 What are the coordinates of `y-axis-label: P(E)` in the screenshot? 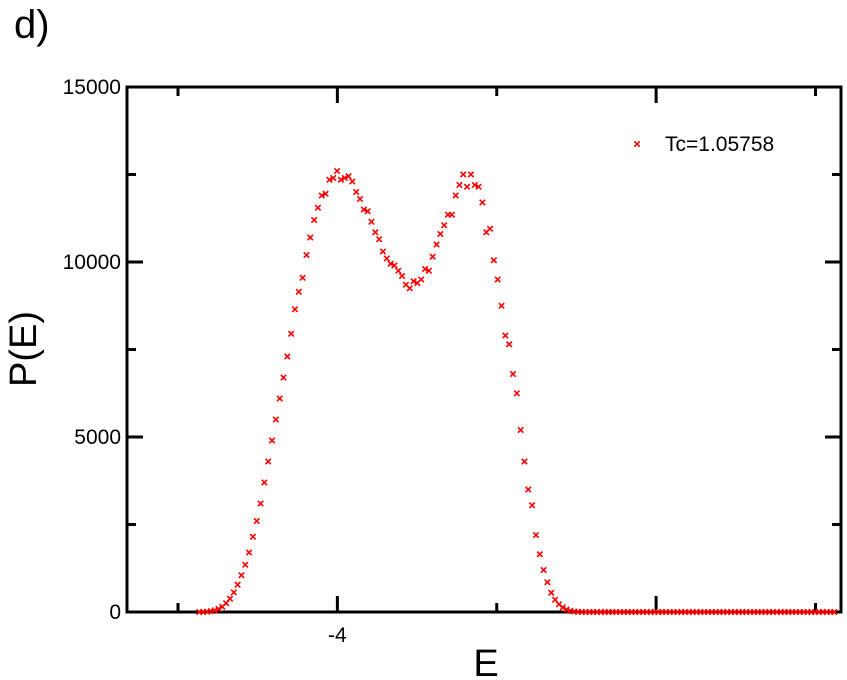 It's located at (24, 349).